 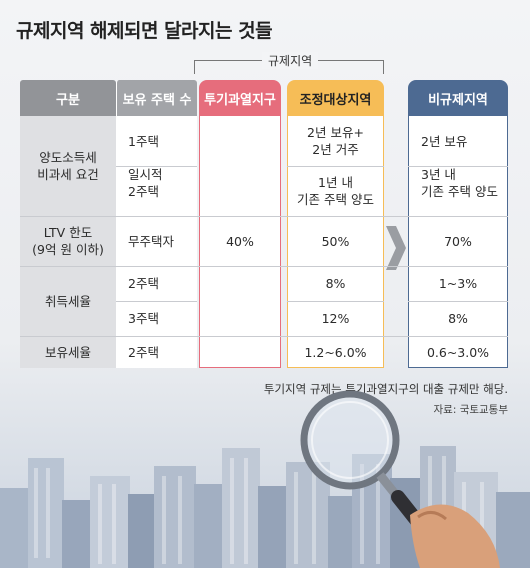 I want to click on row-label-acquisition-tax: 취득세율, so click(x=67, y=301).